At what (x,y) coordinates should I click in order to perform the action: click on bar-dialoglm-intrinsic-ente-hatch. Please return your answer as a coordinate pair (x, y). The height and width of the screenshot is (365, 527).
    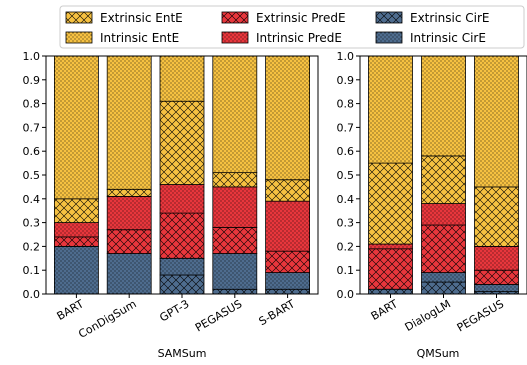
    Looking at the image, I should click on (443, 106).